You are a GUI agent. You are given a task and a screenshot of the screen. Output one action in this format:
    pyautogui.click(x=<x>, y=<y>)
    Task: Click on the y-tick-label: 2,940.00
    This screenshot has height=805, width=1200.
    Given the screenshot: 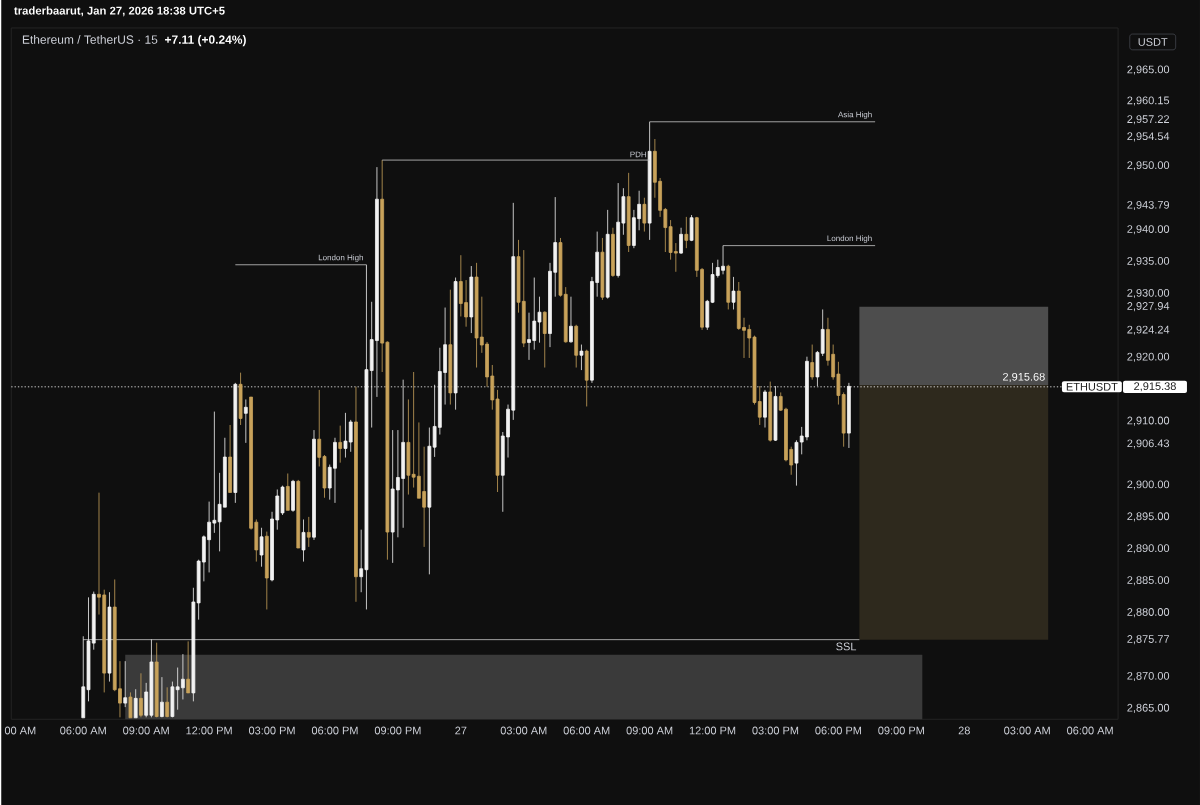 What is the action you would take?
    pyautogui.click(x=1148, y=230)
    